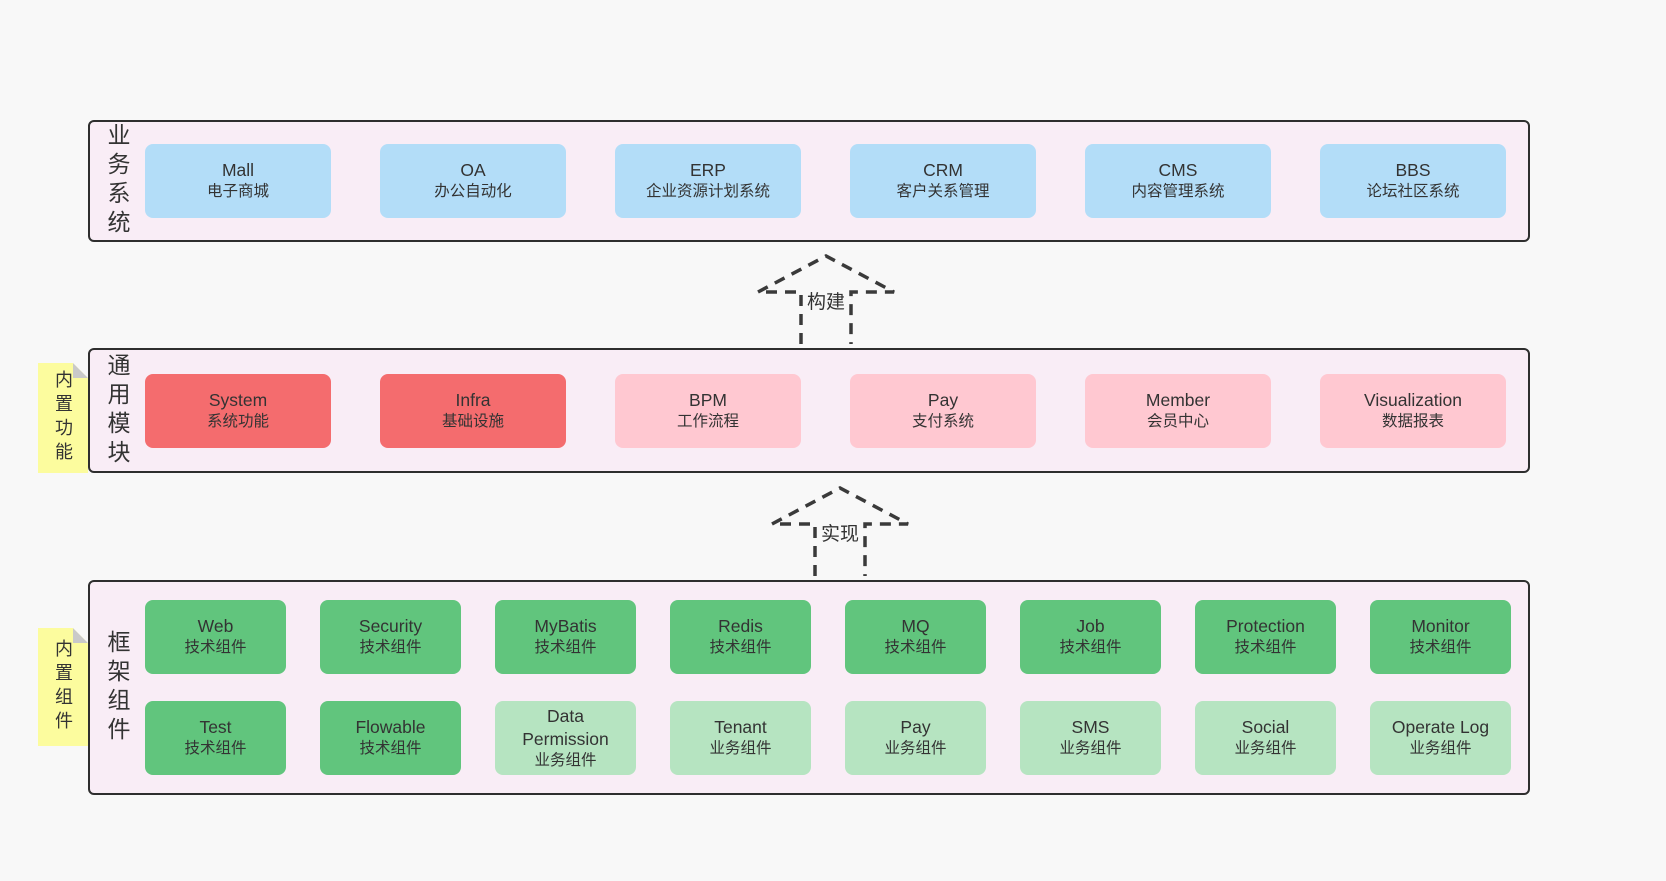 Image resolution: width=1666 pixels, height=881 pixels. Describe the element at coordinates (1412, 421) in the screenshot. I see `box-subtitle: 数据报表` at that location.